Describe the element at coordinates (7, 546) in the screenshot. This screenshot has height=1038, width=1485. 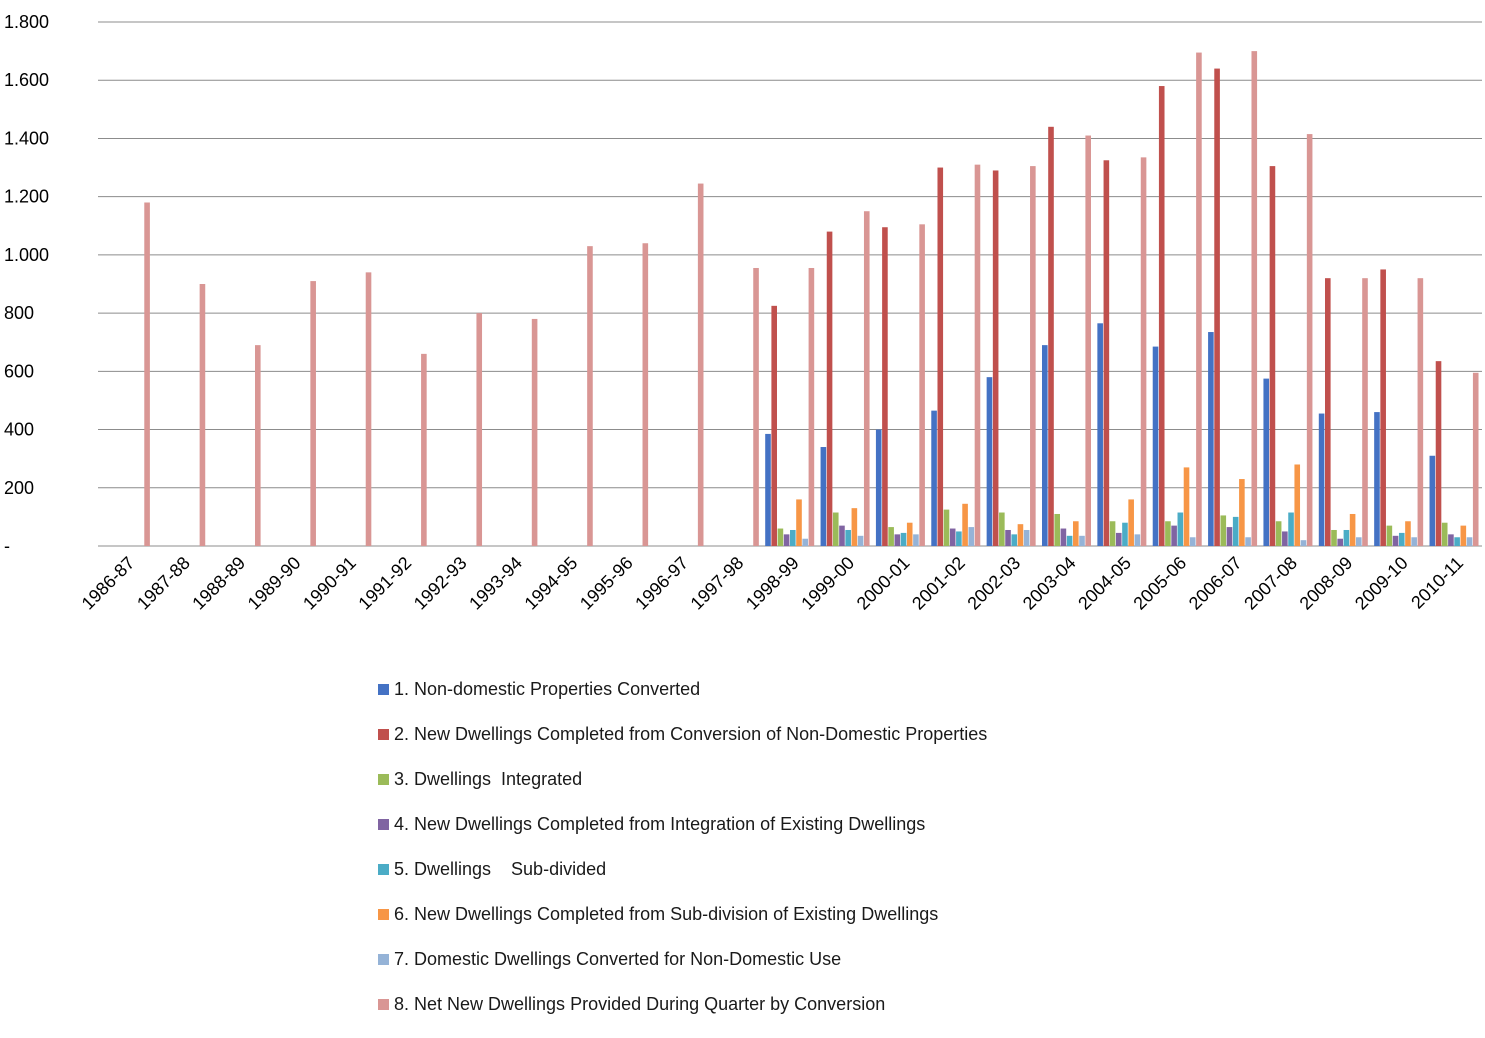
I see `y-tick-label: -` at that location.